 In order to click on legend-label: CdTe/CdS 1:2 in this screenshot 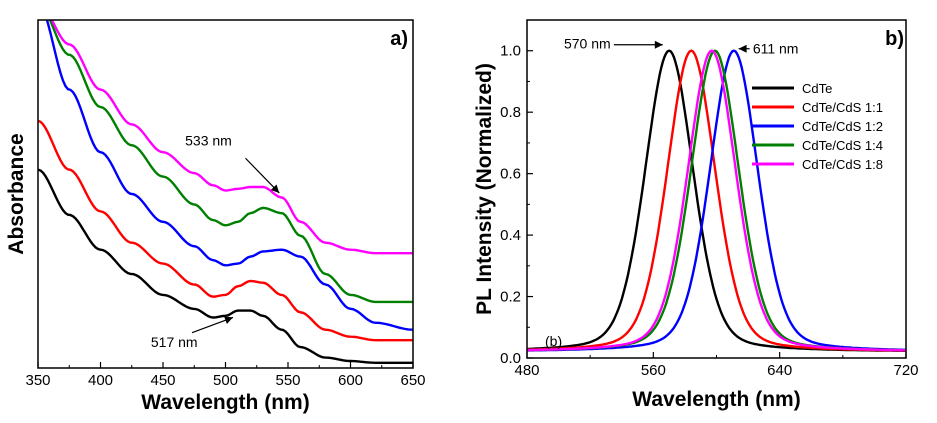, I will do `click(842, 126)`.